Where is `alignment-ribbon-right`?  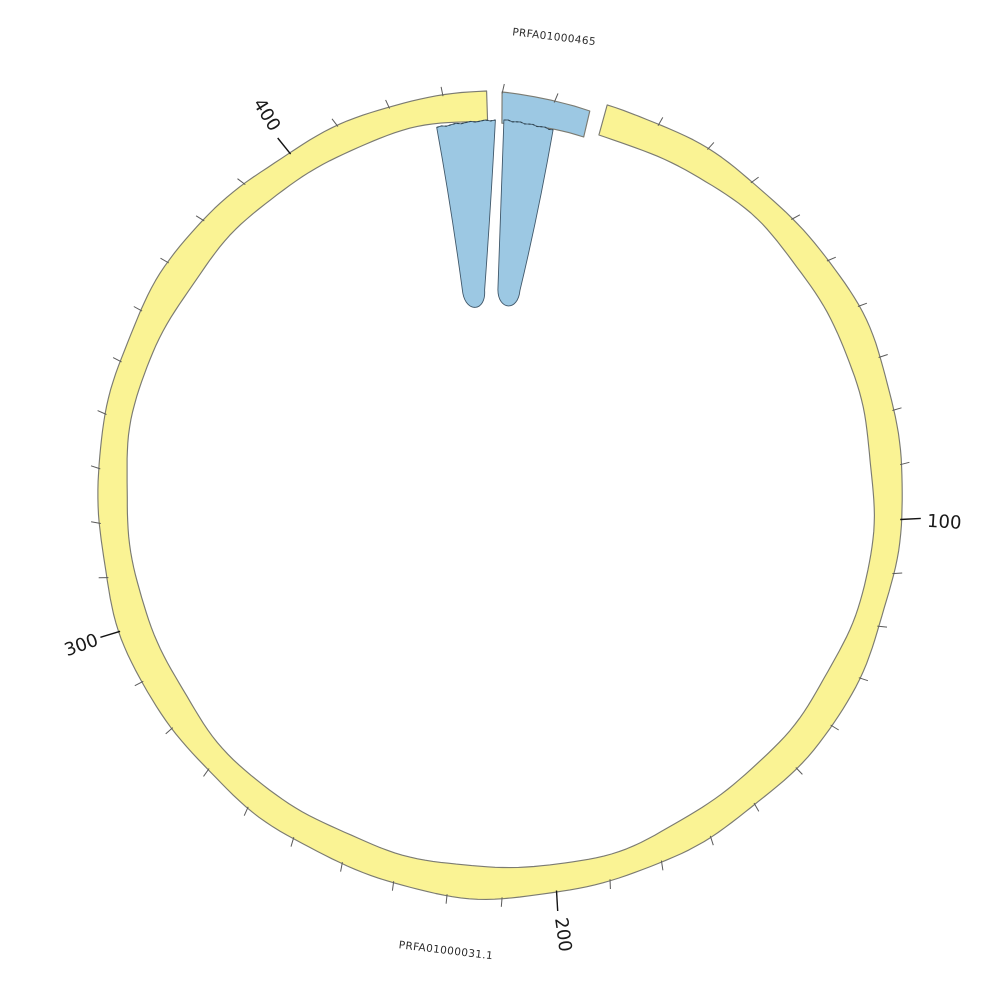
alignment-ribbon-right is located at coordinates (525, 213).